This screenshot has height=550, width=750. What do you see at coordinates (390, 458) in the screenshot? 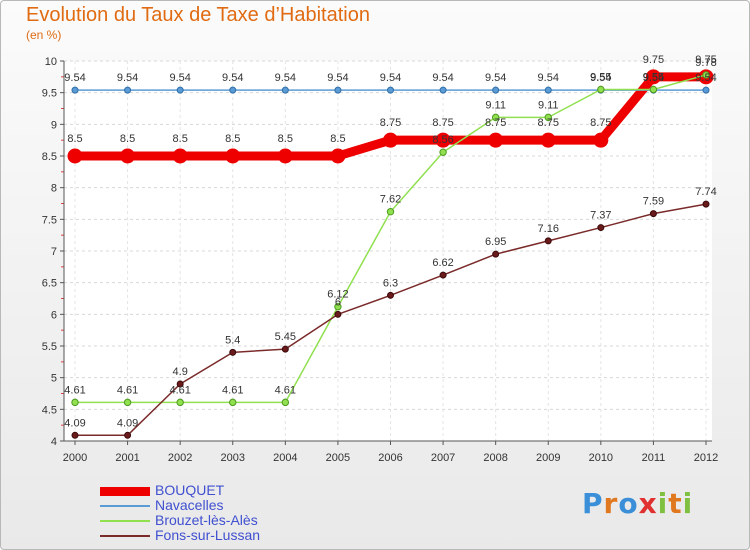
I see `x-tick-label: 2006` at bounding box center [390, 458].